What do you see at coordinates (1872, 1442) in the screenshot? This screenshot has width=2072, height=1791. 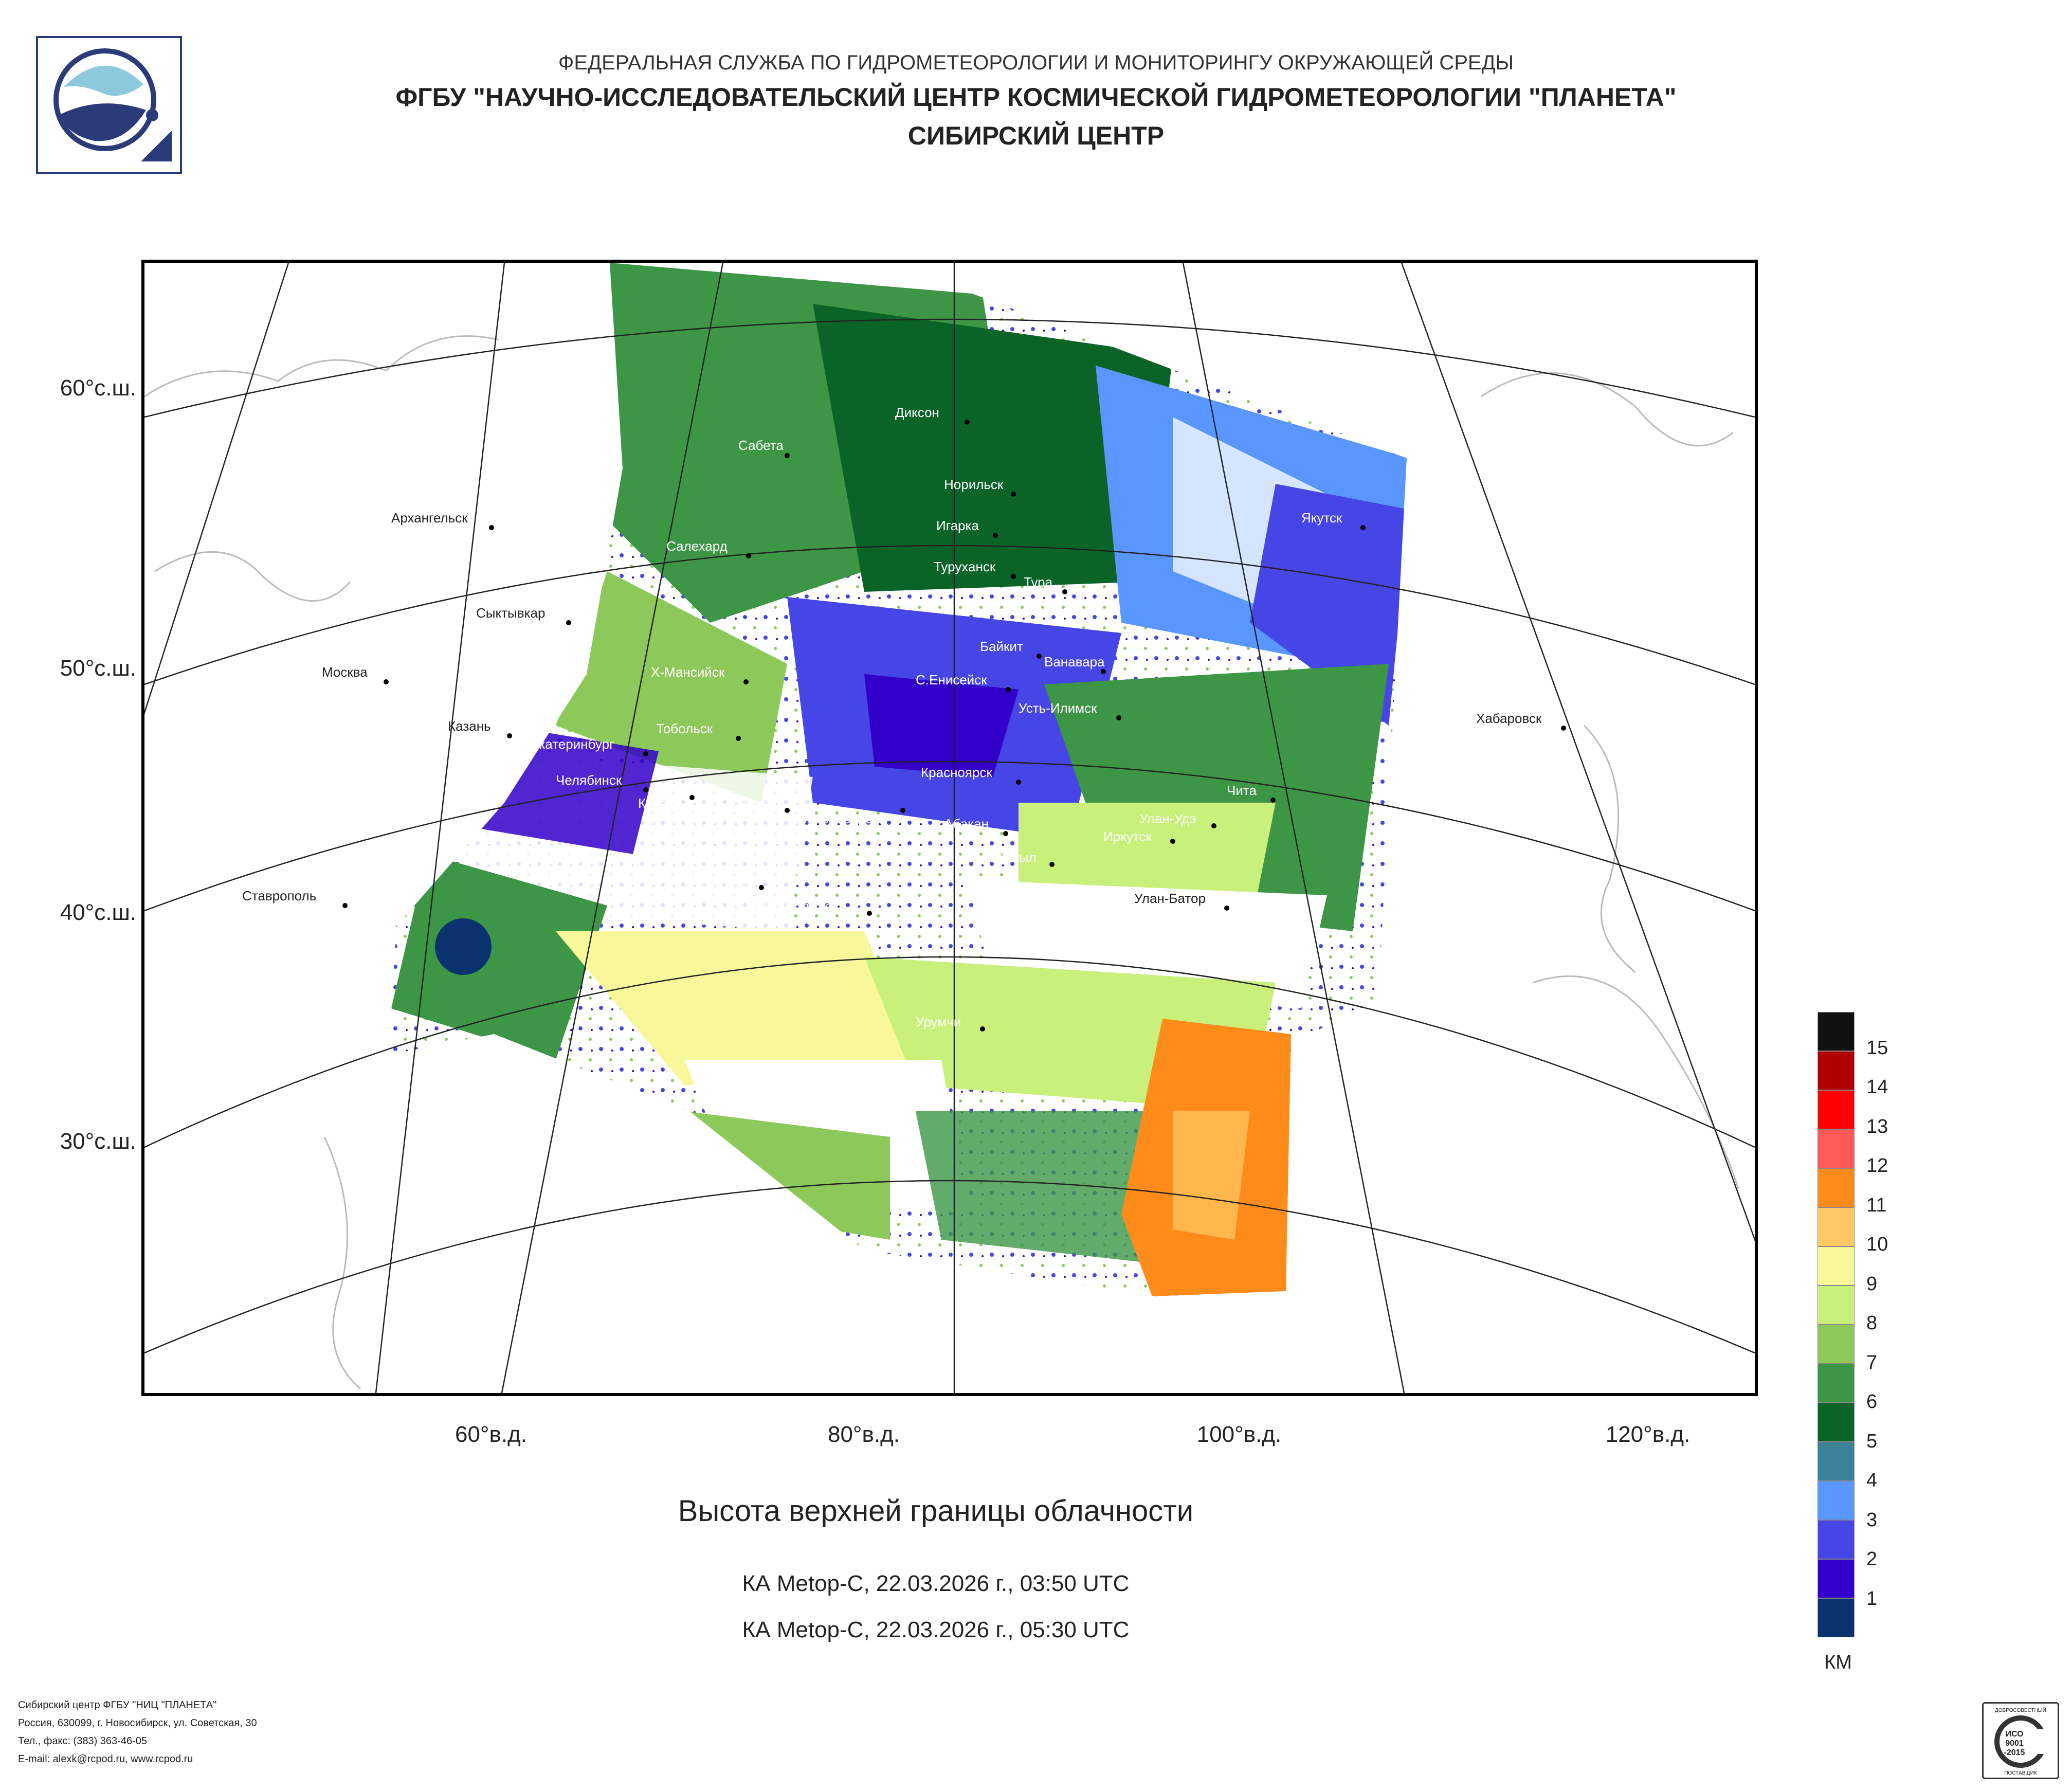 I see `legend-label: 5` at bounding box center [1872, 1442].